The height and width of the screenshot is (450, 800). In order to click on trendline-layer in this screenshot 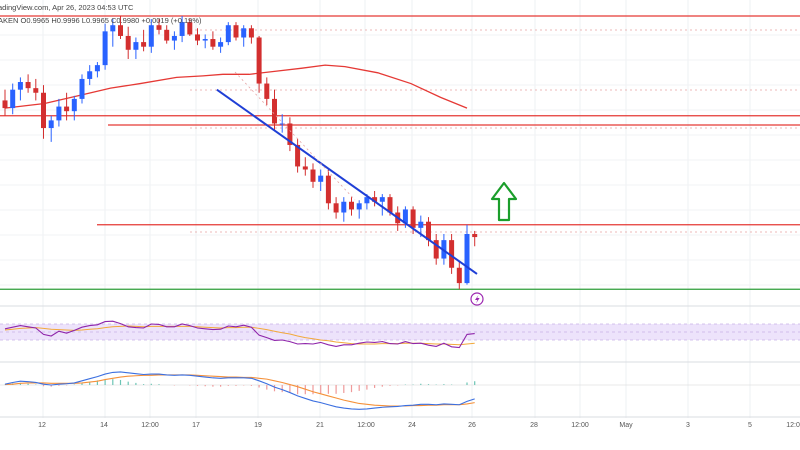, I will do `click(347, 173)`.